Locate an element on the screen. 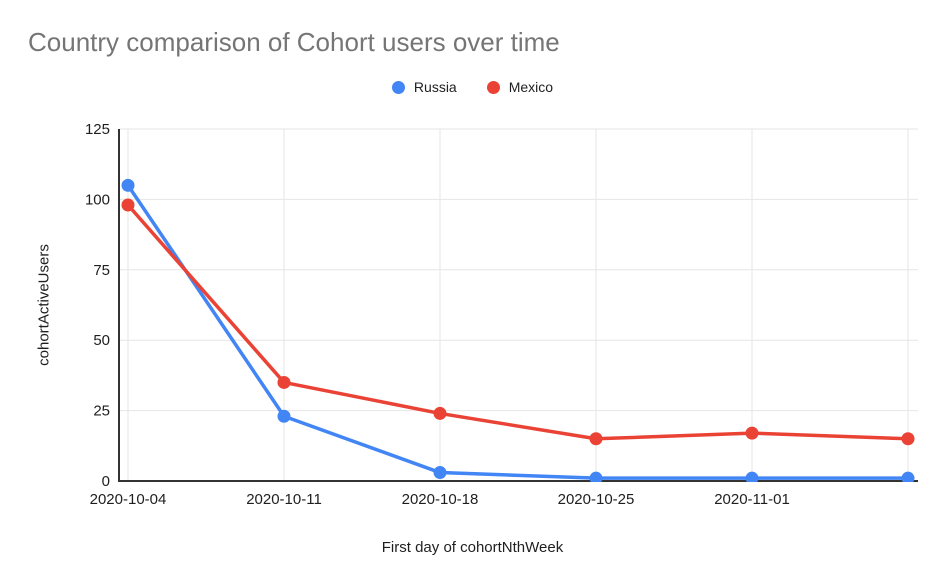 This screenshot has height=584, width=945. x-tick-label-1: 2020-10-11 is located at coordinates (284, 499).